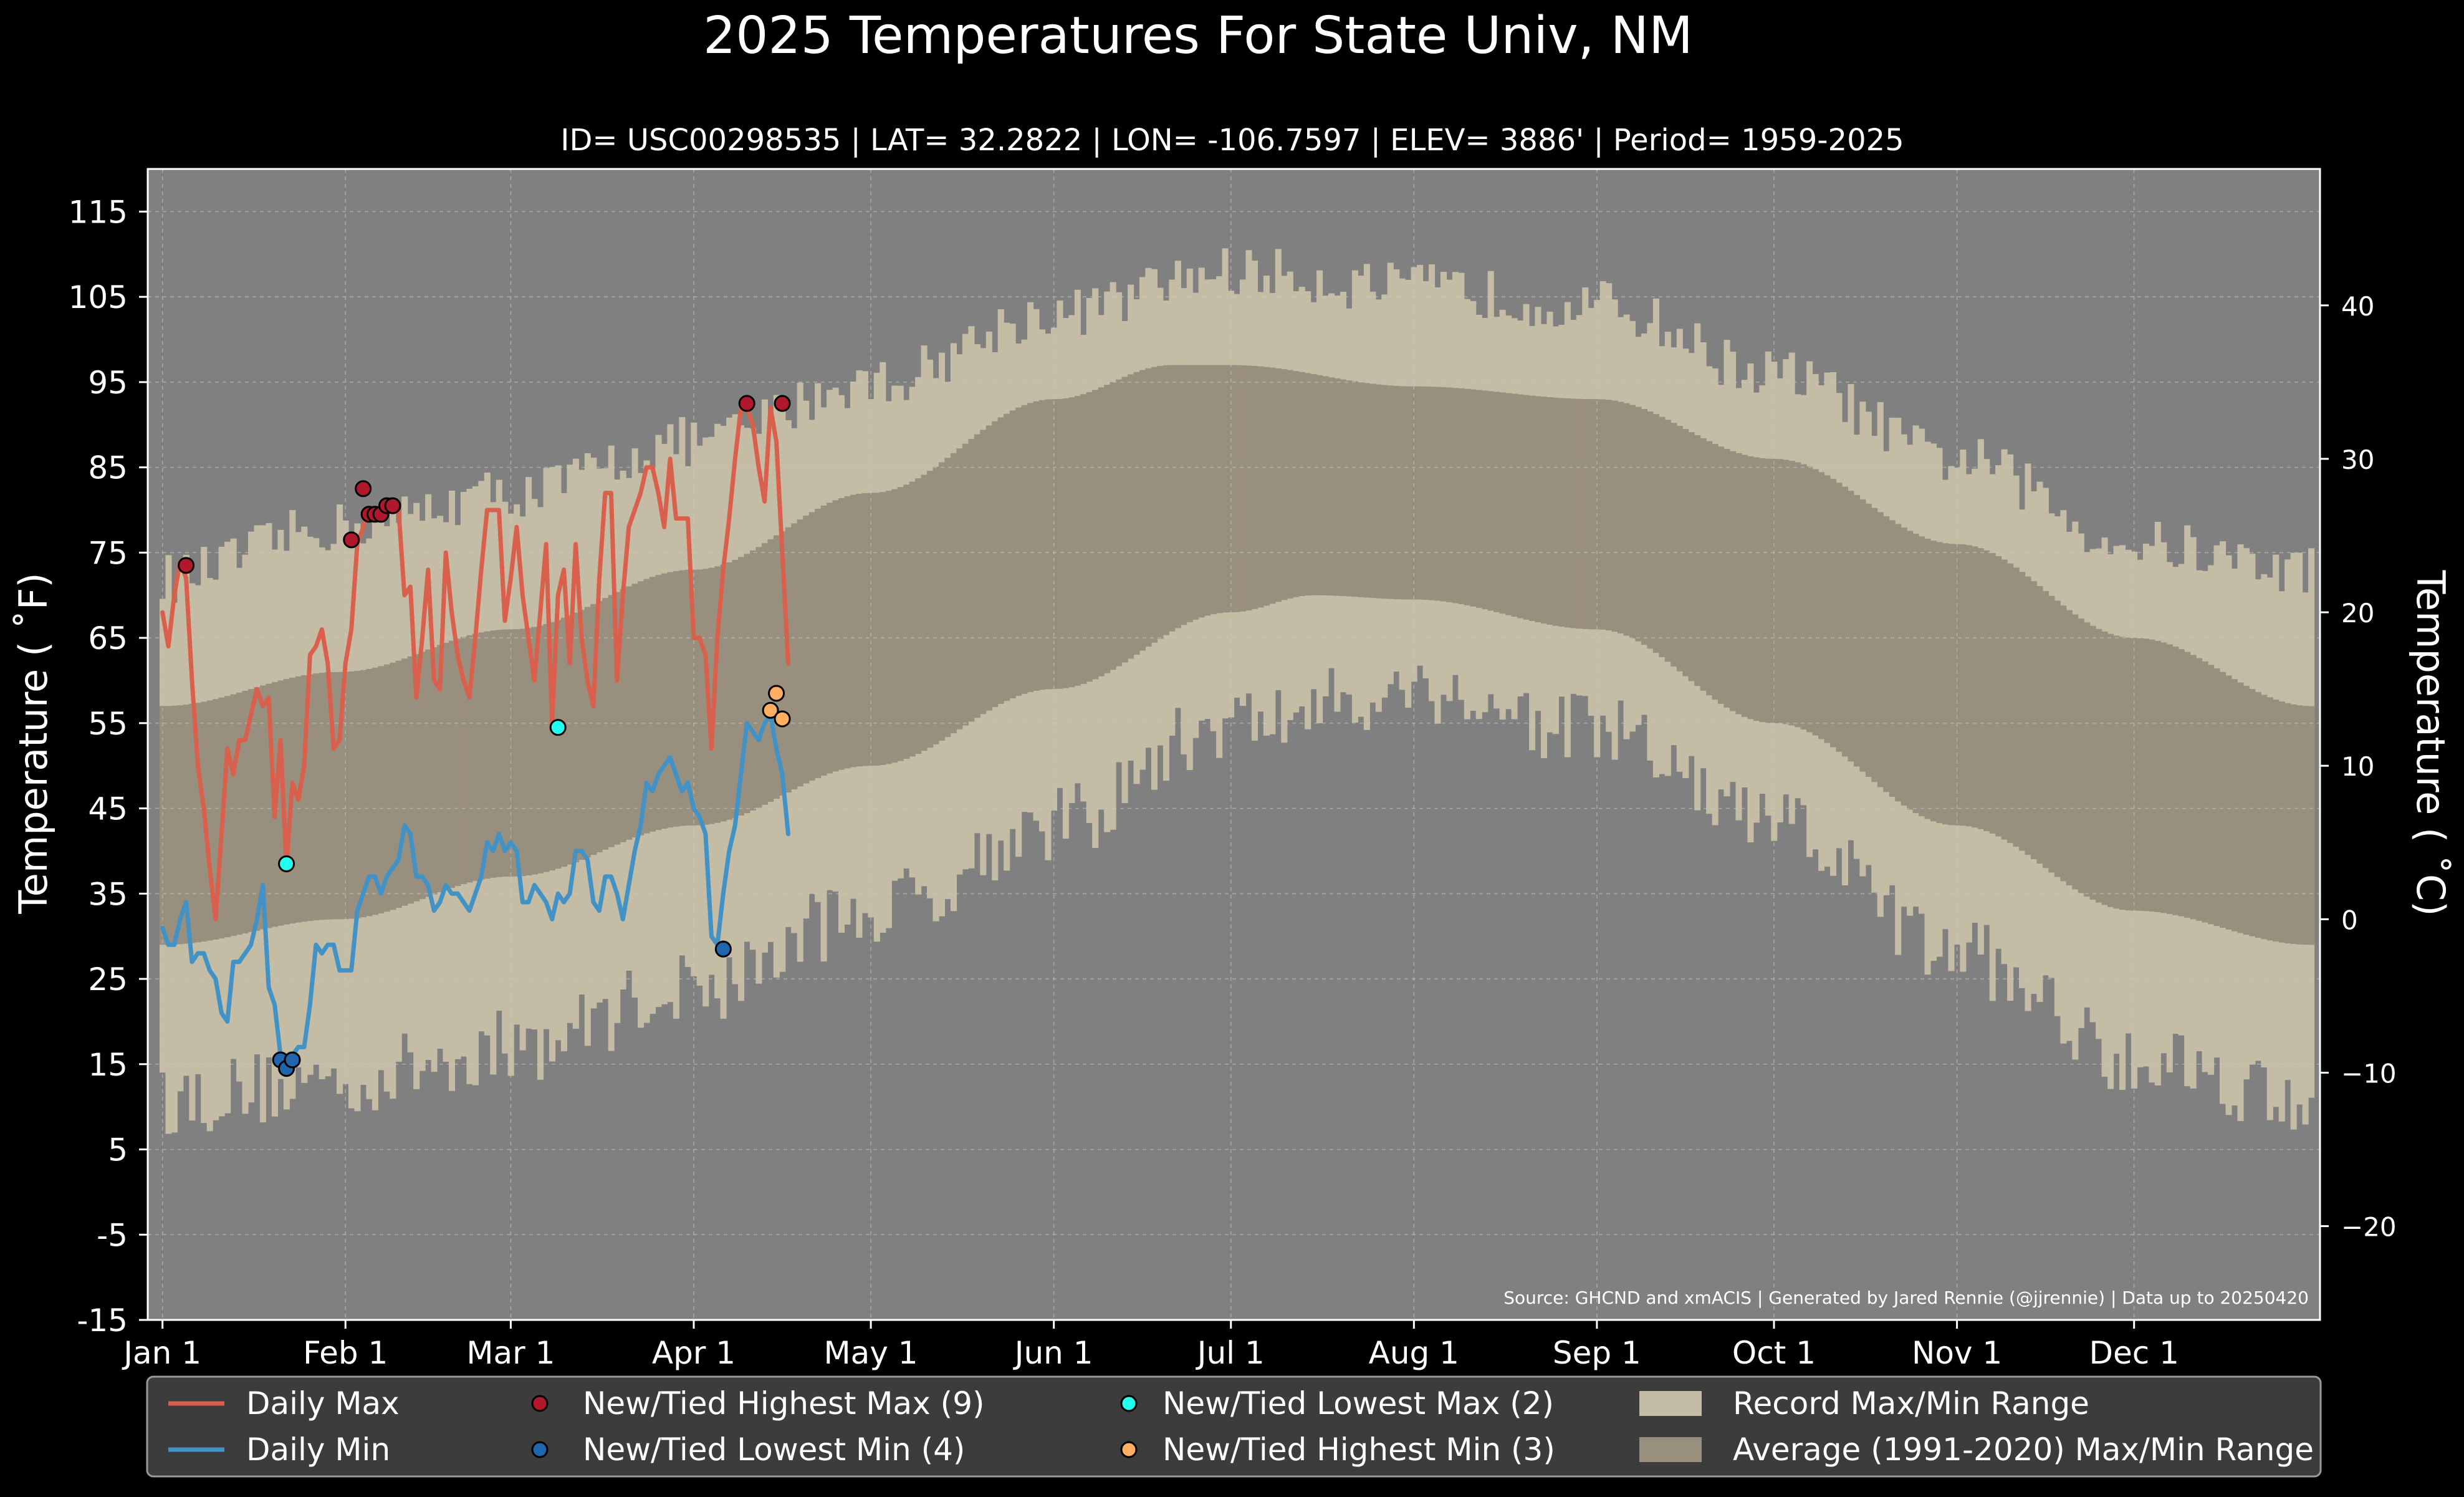 The image size is (2464, 1497). I want to click on legend-label-new-tied-highest-min-3: New/Tied Highest Min (3), so click(1359, 1450).